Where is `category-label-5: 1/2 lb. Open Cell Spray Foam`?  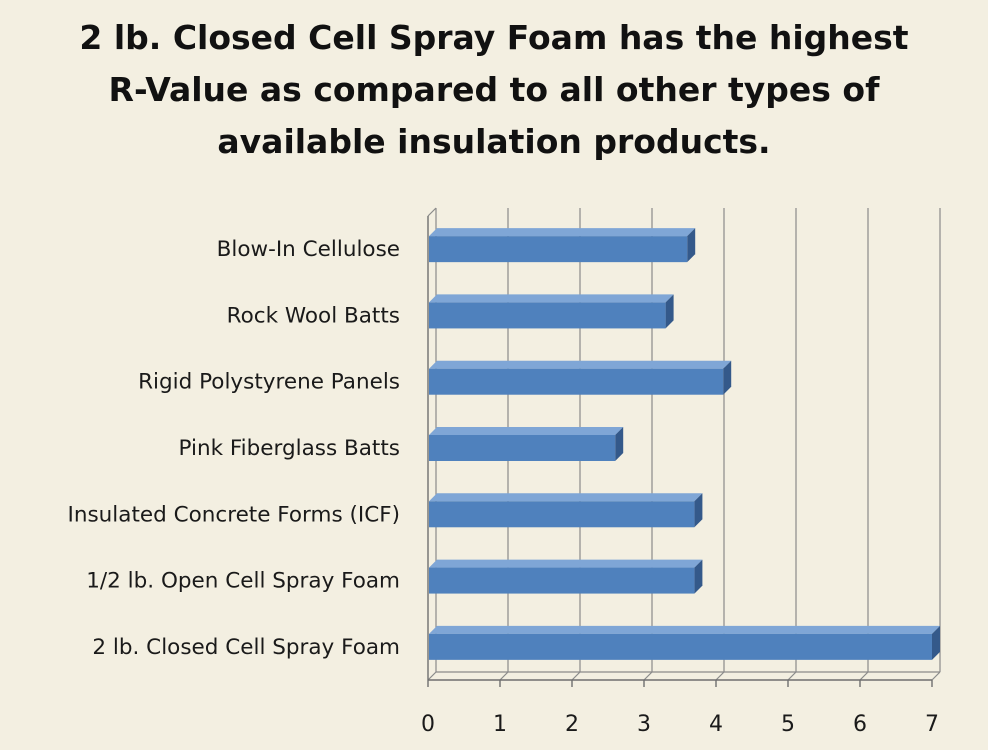
category-label-5: 1/2 lb. Open Cell Spray Foam is located at coordinates (243, 581).